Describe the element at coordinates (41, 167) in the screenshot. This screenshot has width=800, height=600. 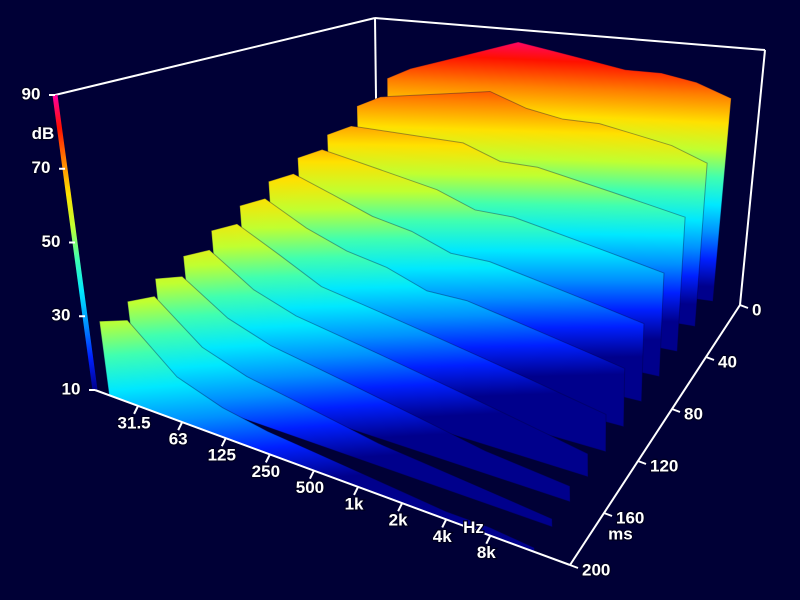
I see `z-tick-label: 70` at that location.